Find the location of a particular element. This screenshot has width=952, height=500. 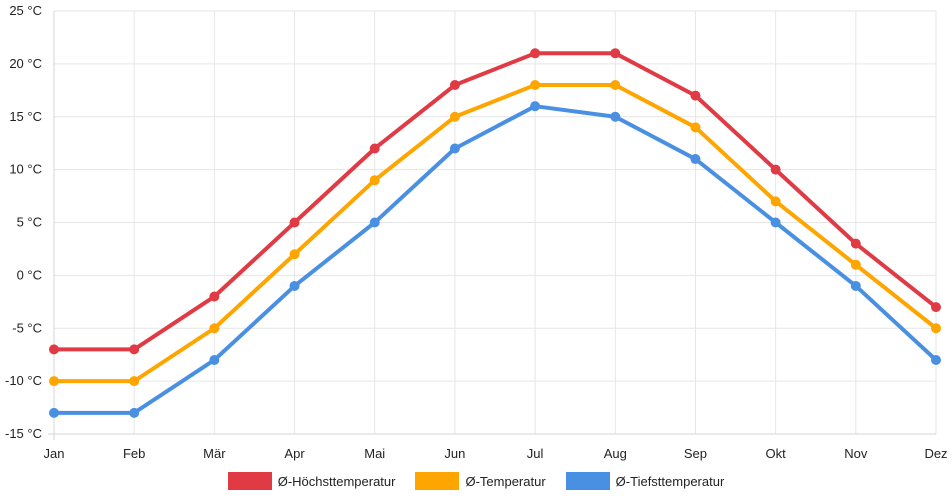

legend-swatch-min is located at coordinates (587, 481).